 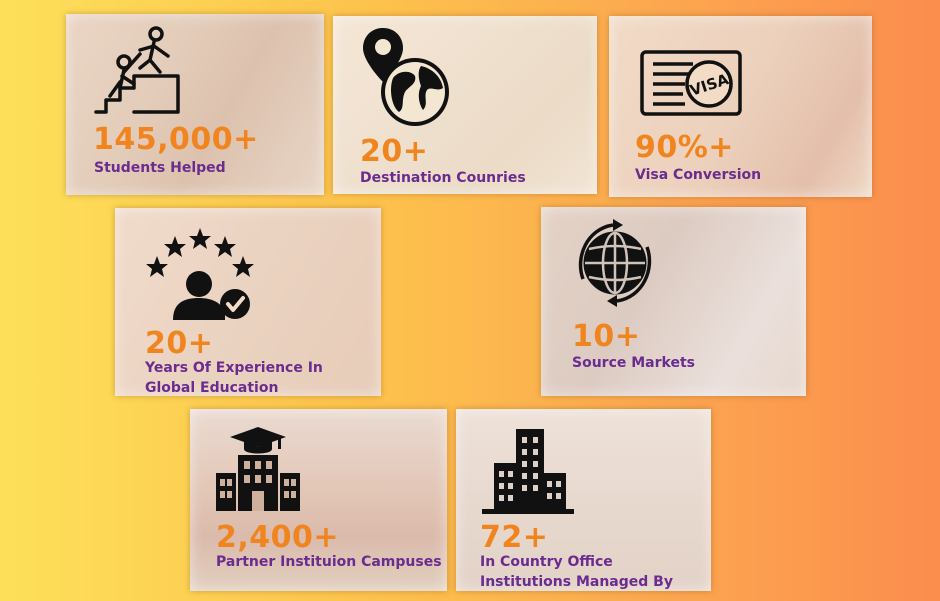 I want to click on stat-value: 2,400+, so click(x=278, y=537).